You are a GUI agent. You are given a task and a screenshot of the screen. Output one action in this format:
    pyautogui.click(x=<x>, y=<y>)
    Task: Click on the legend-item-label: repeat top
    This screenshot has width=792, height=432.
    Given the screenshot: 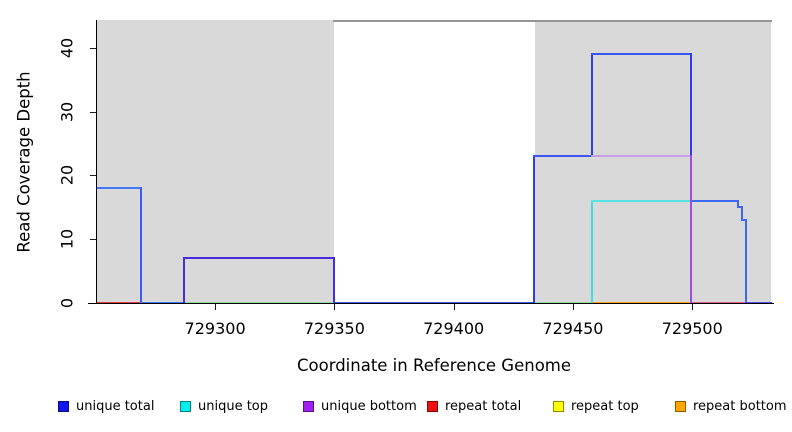 What is the action you would take?
    pyautogui.click(x=605, y=406)
    